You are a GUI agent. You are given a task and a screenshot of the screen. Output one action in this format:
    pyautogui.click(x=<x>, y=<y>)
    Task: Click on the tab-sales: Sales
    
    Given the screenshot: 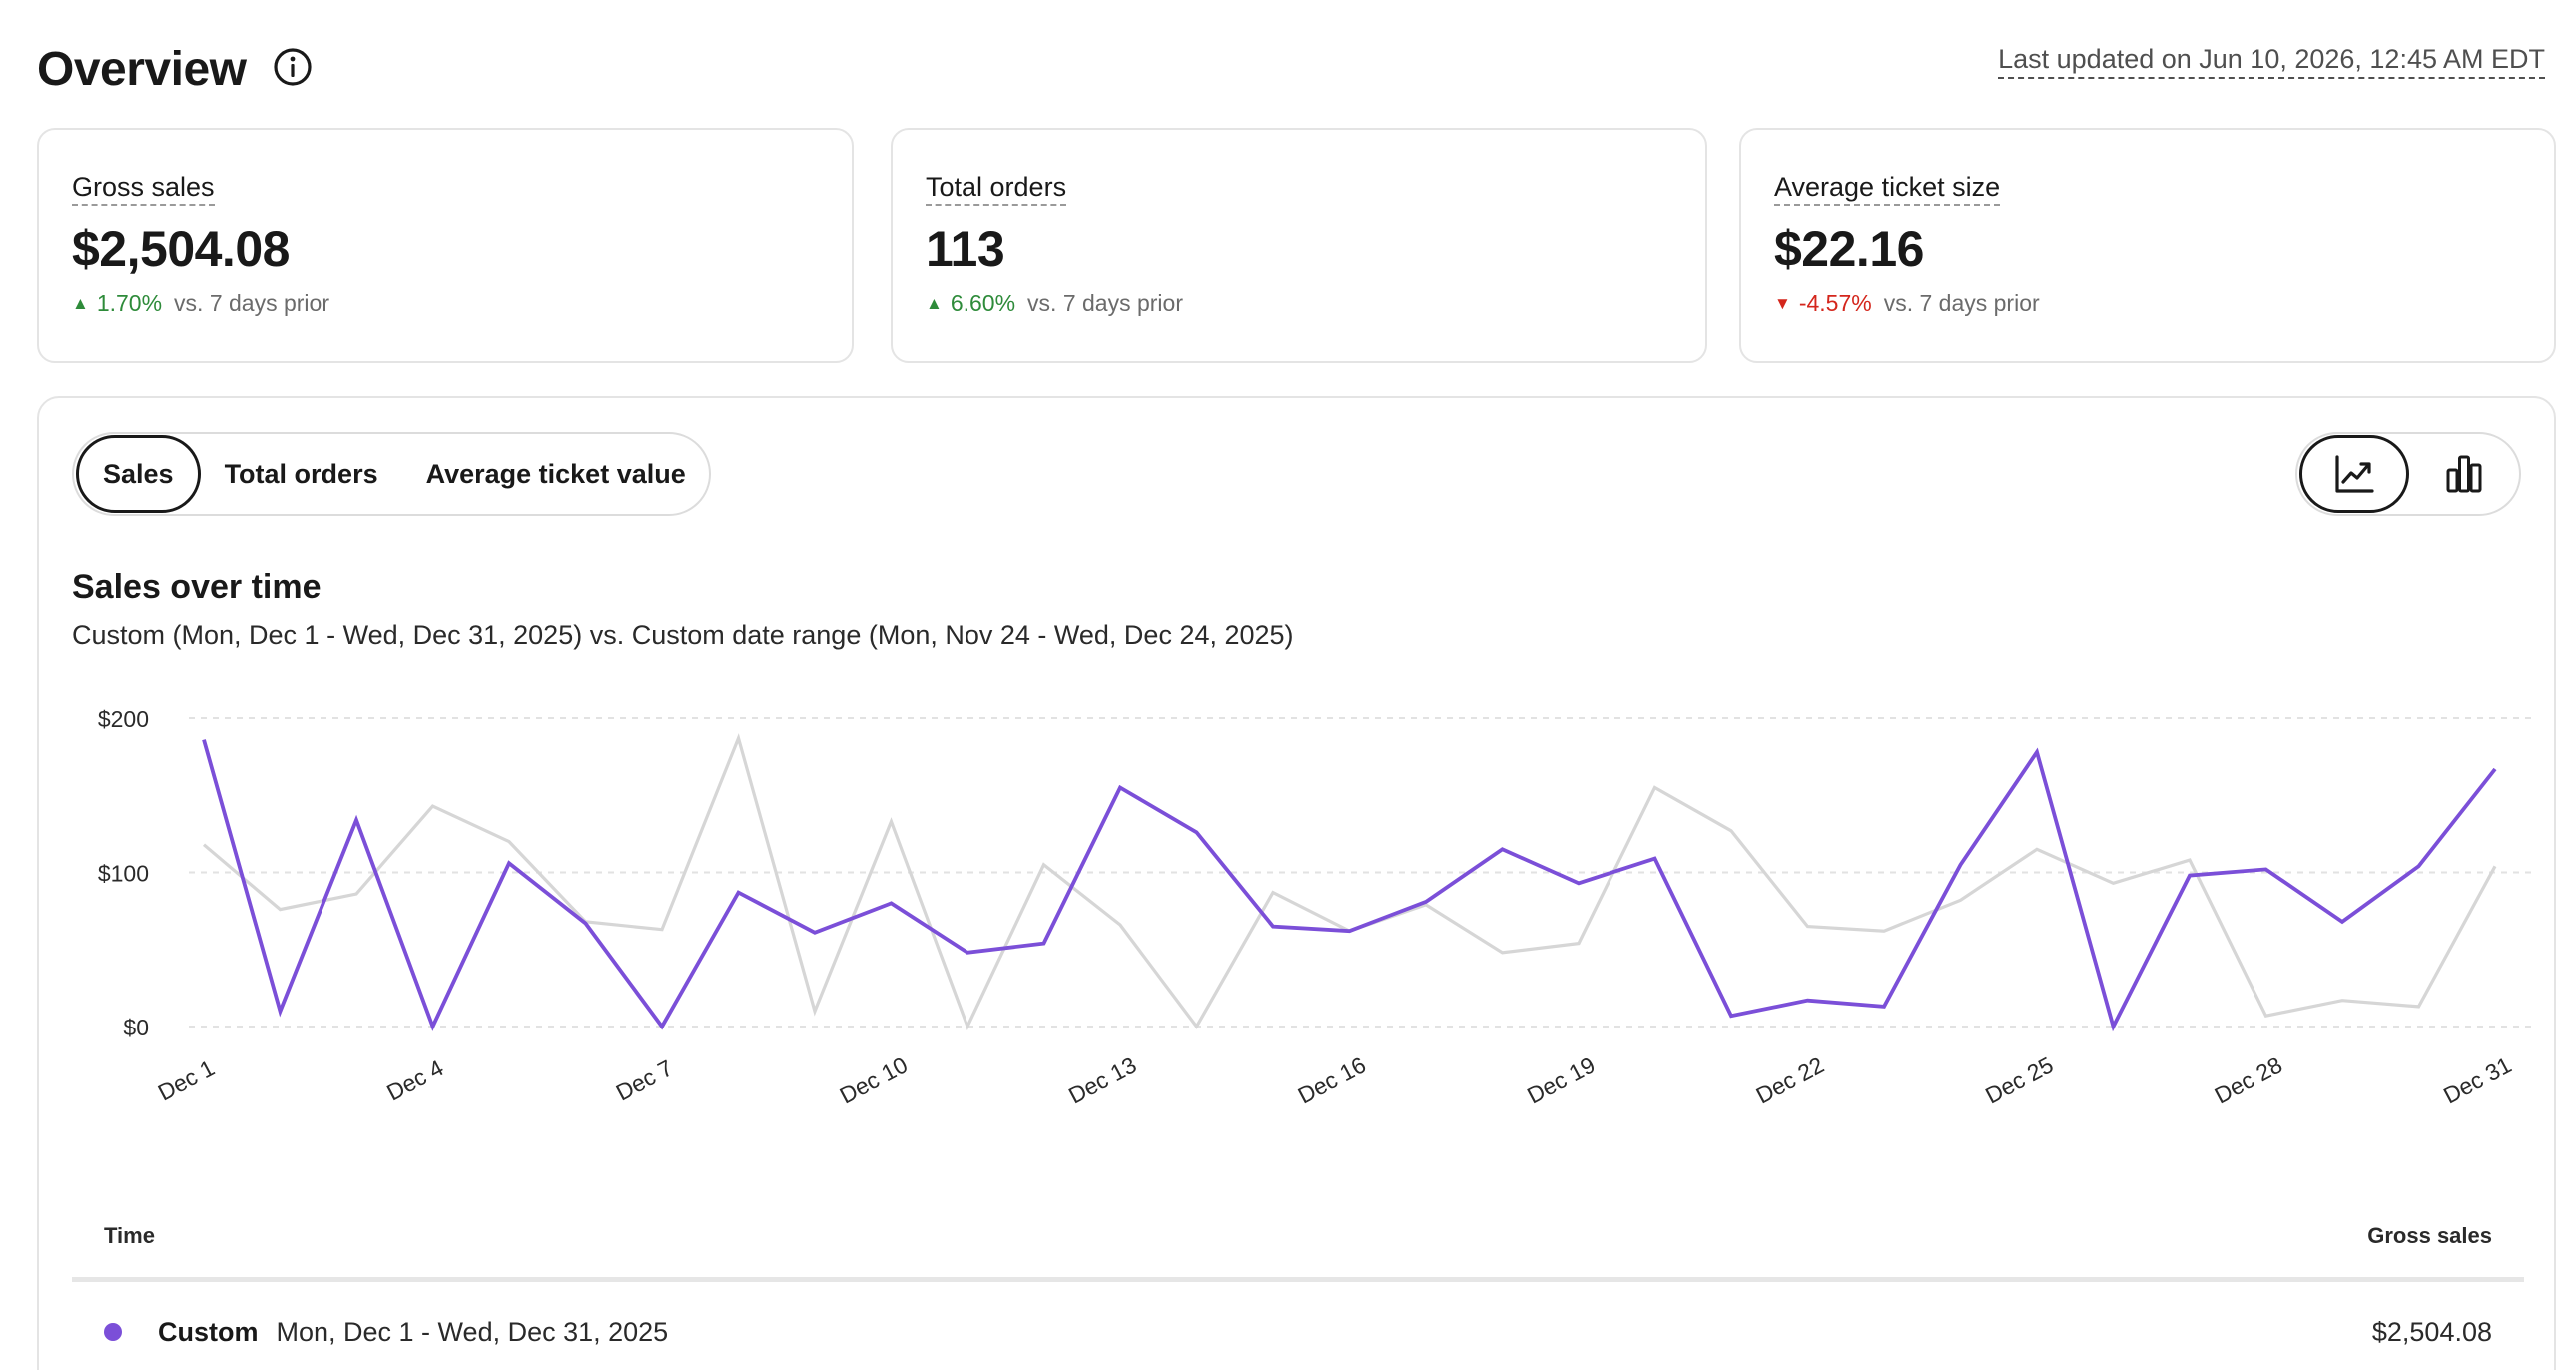 What is the action you would take?
    pyautogui.click(x=138, y=474)
    